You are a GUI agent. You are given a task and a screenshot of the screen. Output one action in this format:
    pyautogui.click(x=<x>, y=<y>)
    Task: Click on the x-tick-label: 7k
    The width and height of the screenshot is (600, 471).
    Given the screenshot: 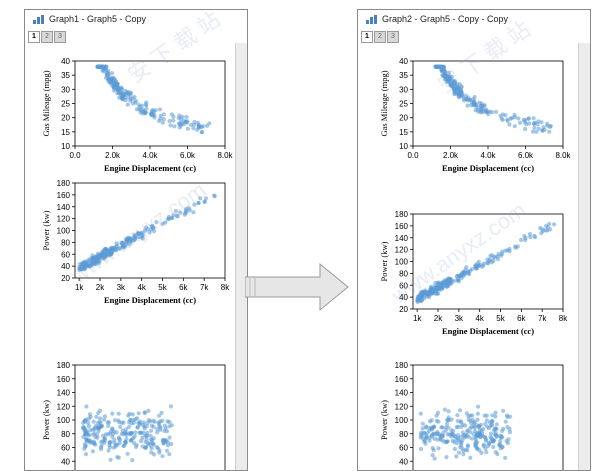 What is the action you would take?
    pyautogui.click(x=204, y=287)
    